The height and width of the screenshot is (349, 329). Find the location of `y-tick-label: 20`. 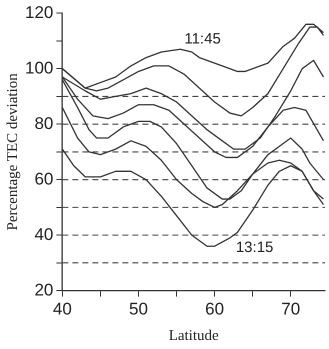

y-tick-label: 20 is located at coordinates (44, 290).